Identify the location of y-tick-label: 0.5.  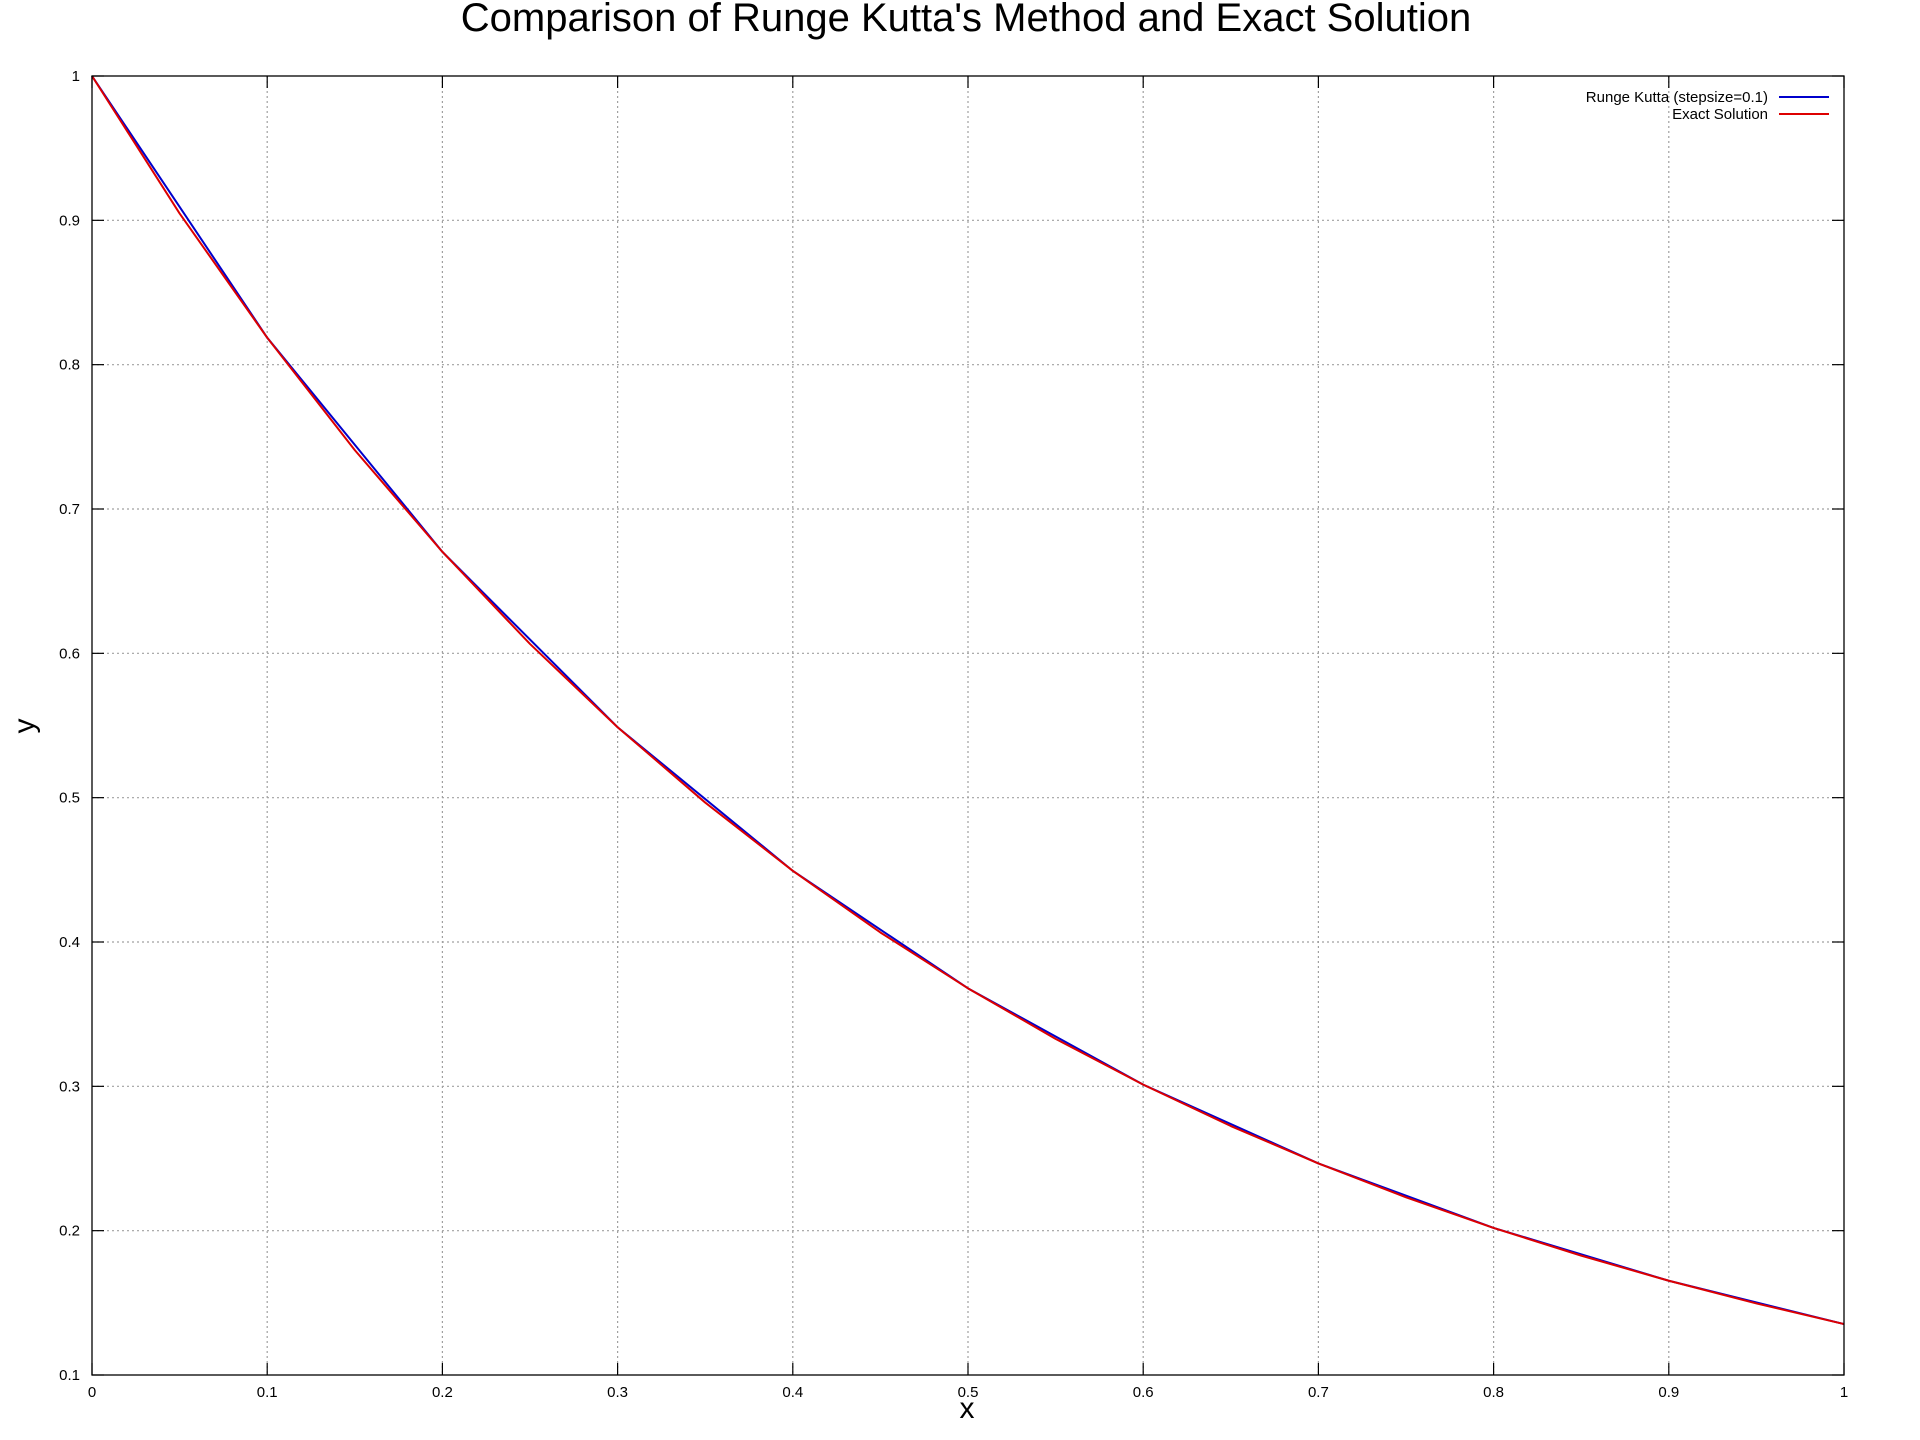
(69, 798).